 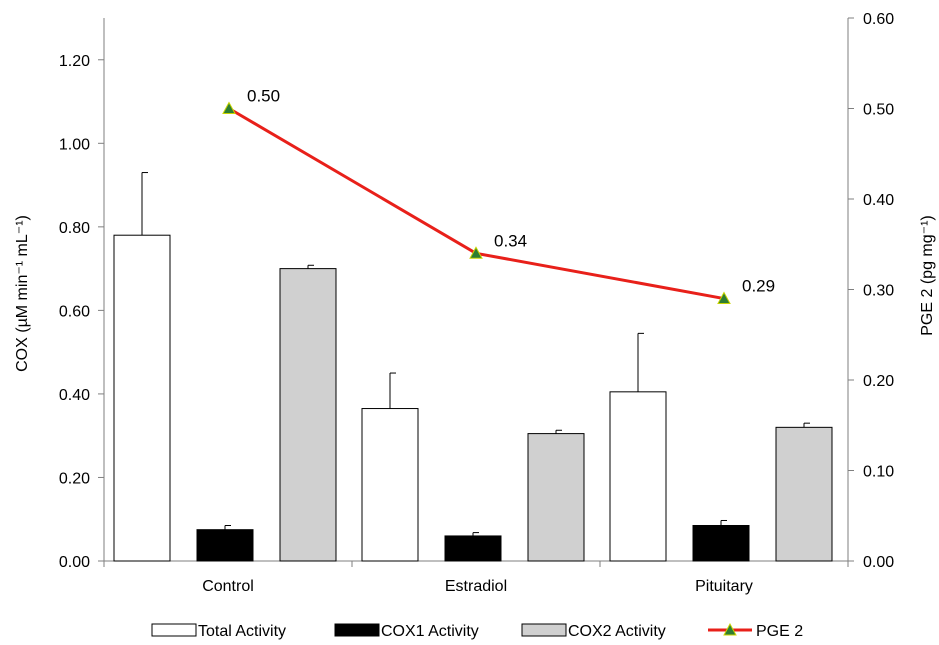 I want to click on left-axis-title: COX (µM min⁻¹ mL⁻¹), so click(x=22, y=293).